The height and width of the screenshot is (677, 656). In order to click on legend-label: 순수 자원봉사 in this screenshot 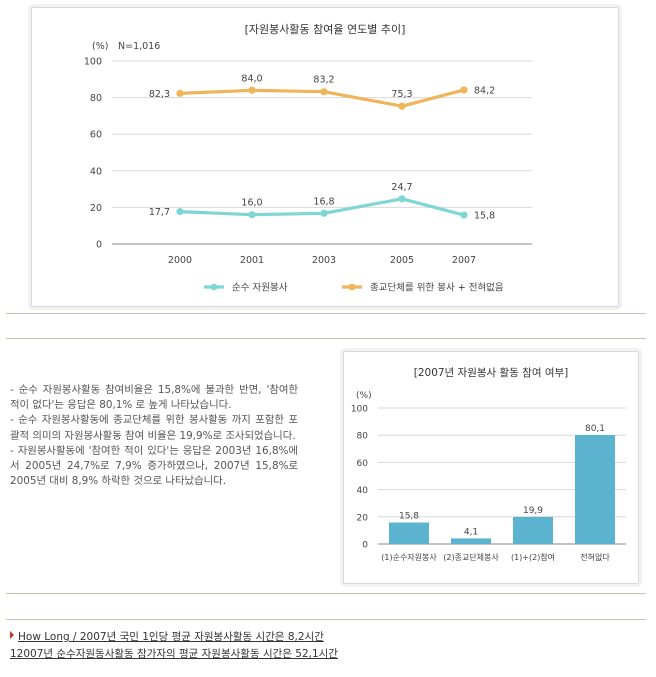, I will do `click(260, 288)`.